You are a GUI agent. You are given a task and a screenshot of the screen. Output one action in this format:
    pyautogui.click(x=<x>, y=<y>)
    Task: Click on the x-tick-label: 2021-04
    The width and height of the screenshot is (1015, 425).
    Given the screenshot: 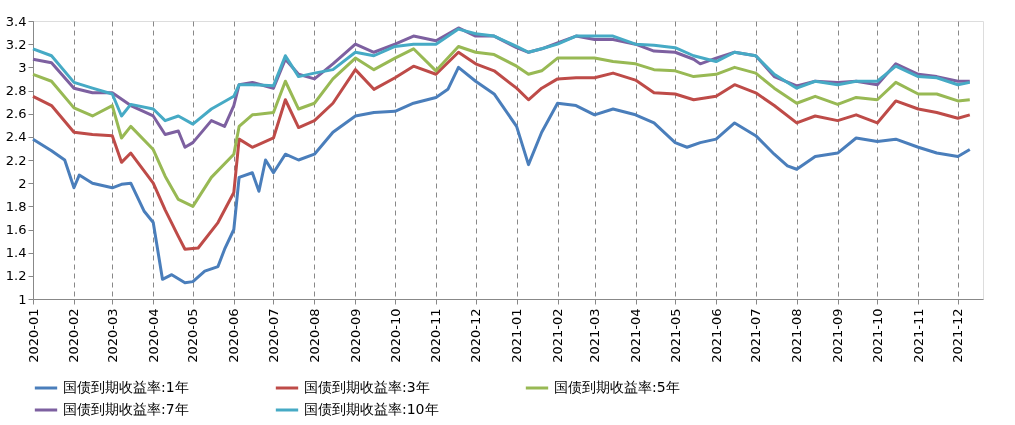 What is the action you would take?
    pyautogui.click(x=635, y=335)
    